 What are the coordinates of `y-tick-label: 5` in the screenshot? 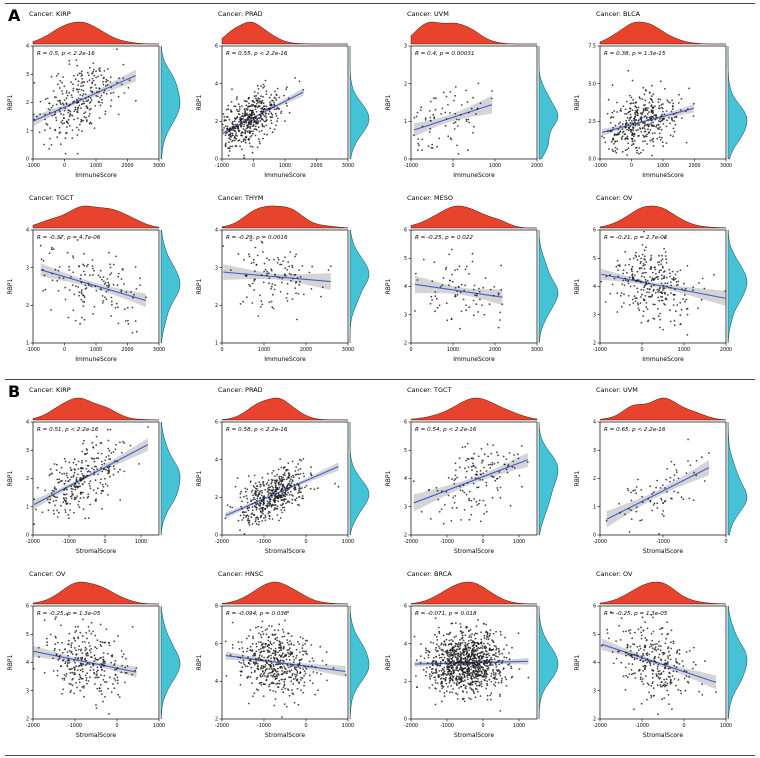 It's located at (405, 451).